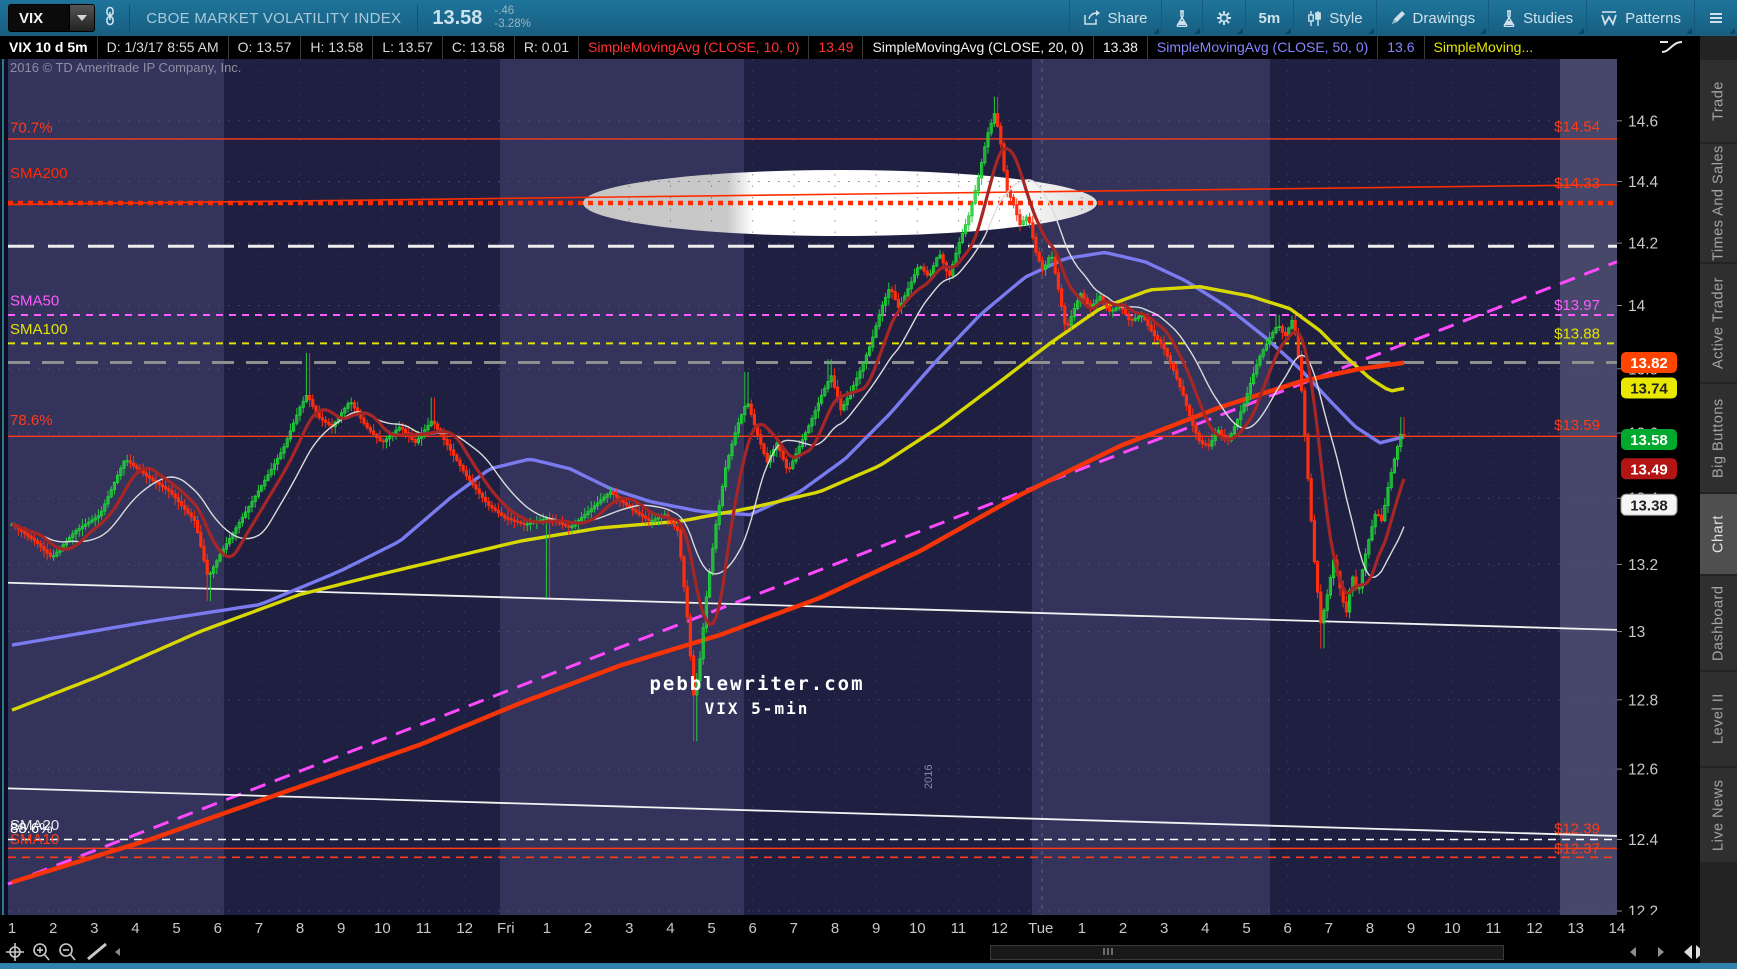 The image size is (1737, 969). Describe the element at coordinates (1718, 323) in the screenshot. I see `sidebar-tab-active-trader: Active Trader` at that location.